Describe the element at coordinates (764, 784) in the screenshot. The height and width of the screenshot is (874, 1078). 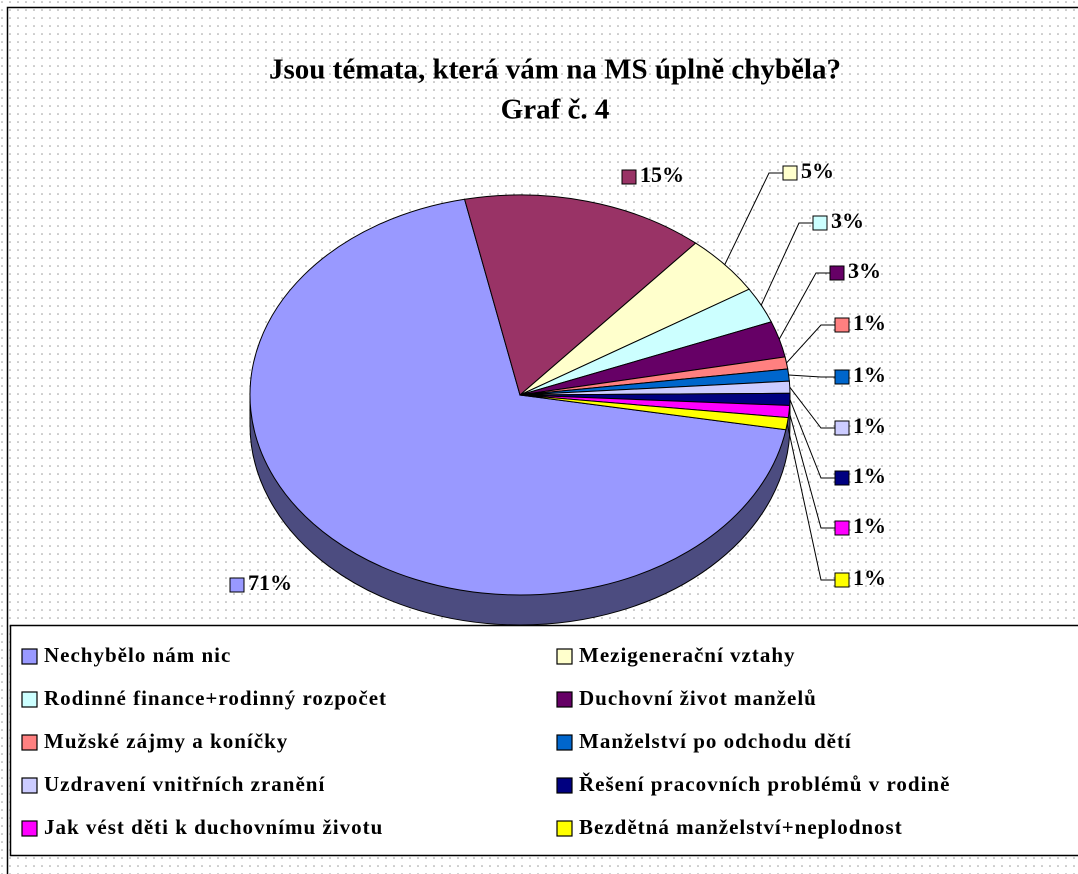
I see `legend-label: Řešení pracovních problémů v rodině` at that location.